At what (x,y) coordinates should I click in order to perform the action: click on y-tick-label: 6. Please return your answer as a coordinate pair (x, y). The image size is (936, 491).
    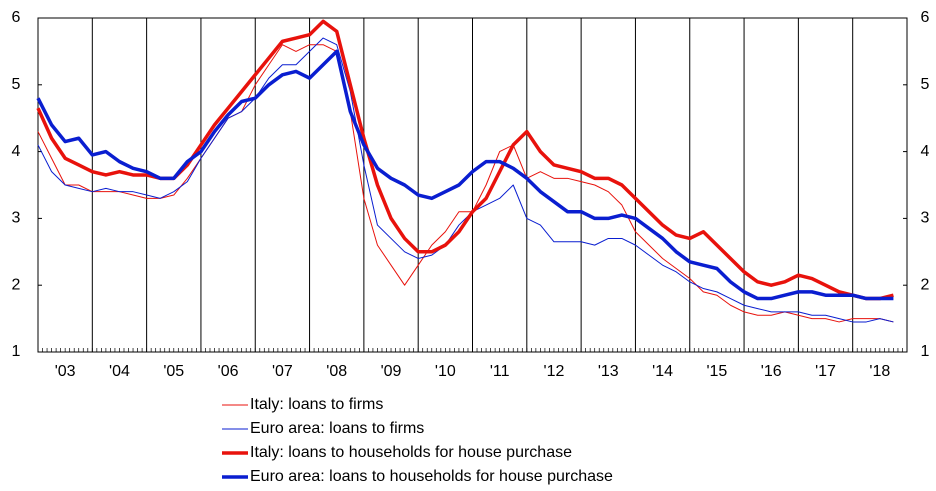
    Looking at the image, I should click on (16, 17).